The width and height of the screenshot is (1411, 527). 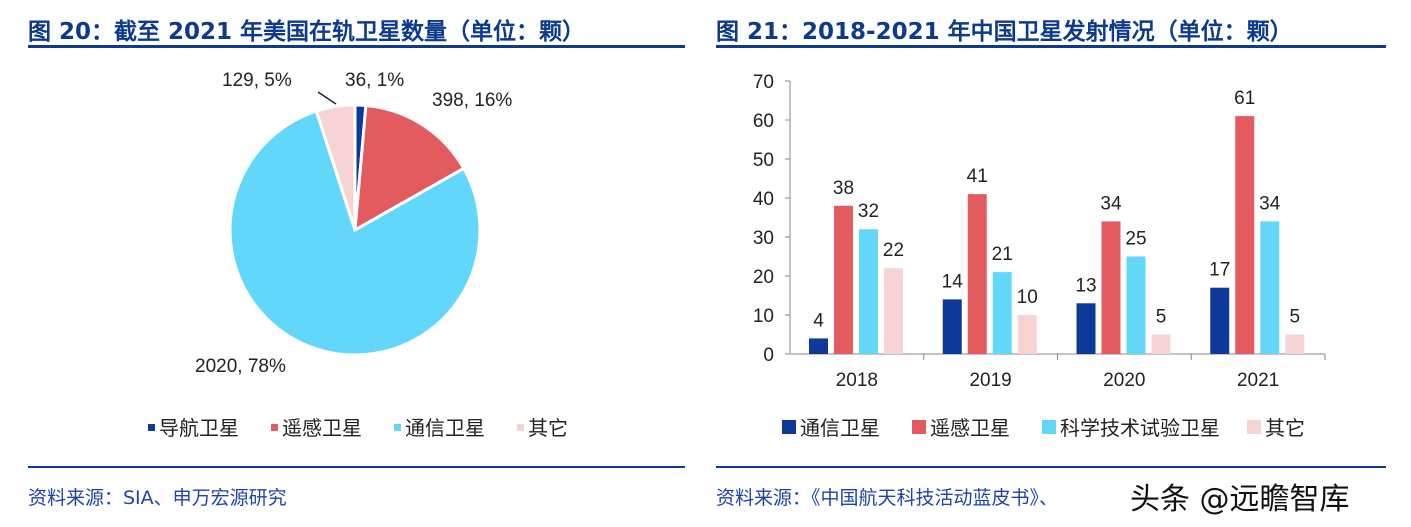 What do you see at coordinates (548, 428) in the screenshot?
I see `pie-legend-label-3: 其它` at bounding box center [548, 428].